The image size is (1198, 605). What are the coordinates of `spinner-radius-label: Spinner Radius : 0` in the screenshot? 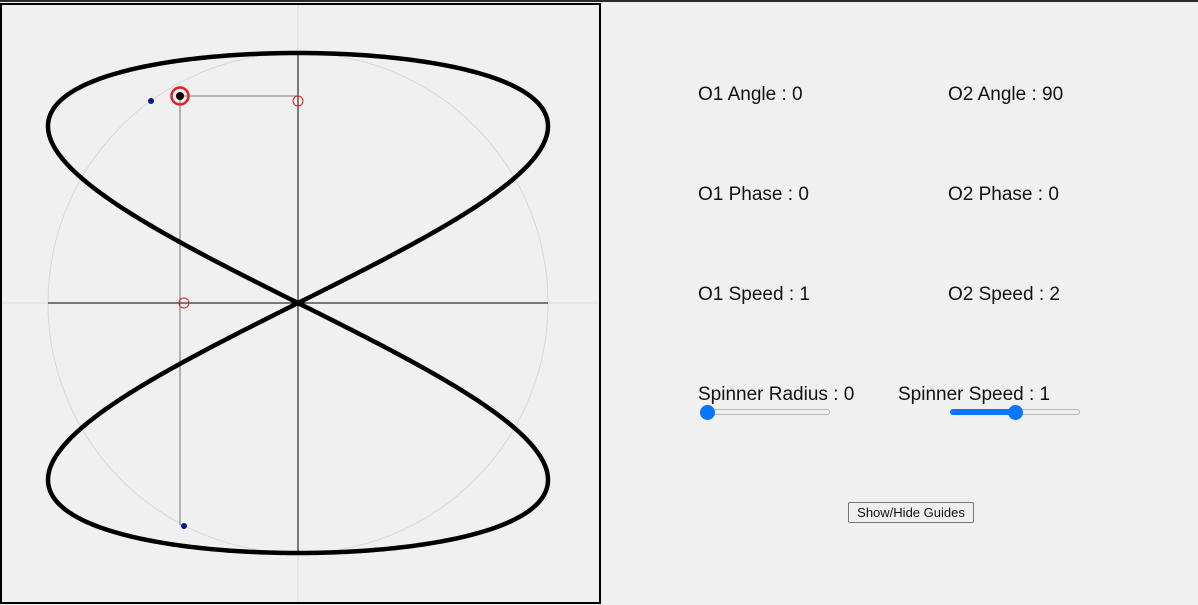 It's located at (776, 394).